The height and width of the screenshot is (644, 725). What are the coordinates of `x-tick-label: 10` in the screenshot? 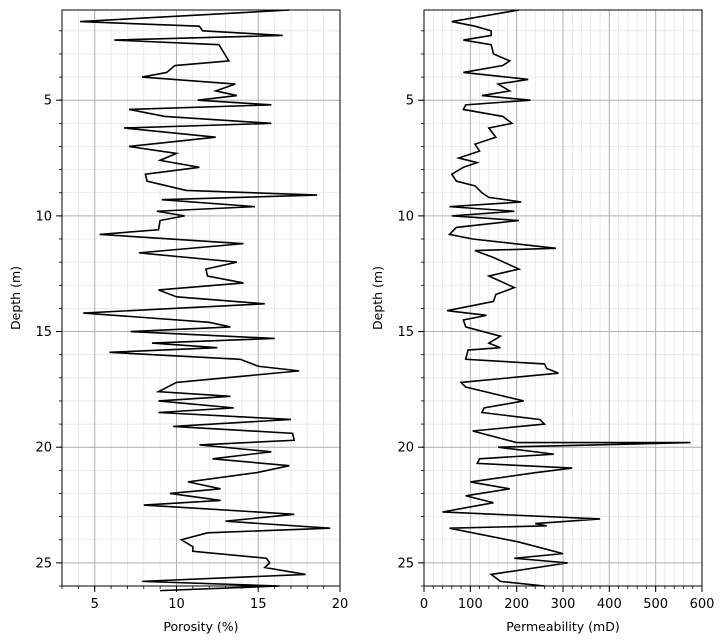 It's located at (176, 604).